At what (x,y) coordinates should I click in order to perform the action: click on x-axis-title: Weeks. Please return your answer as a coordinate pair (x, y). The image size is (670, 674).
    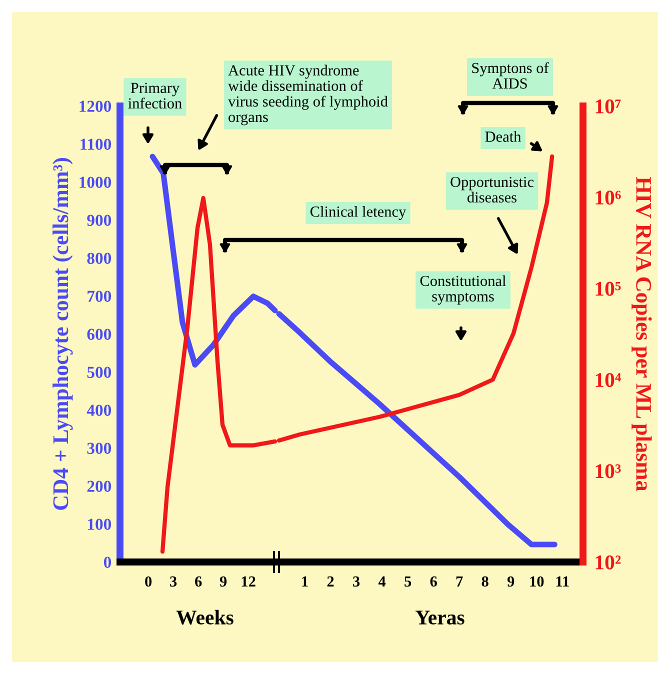
    Looking at the image, I should click on (205, 617).